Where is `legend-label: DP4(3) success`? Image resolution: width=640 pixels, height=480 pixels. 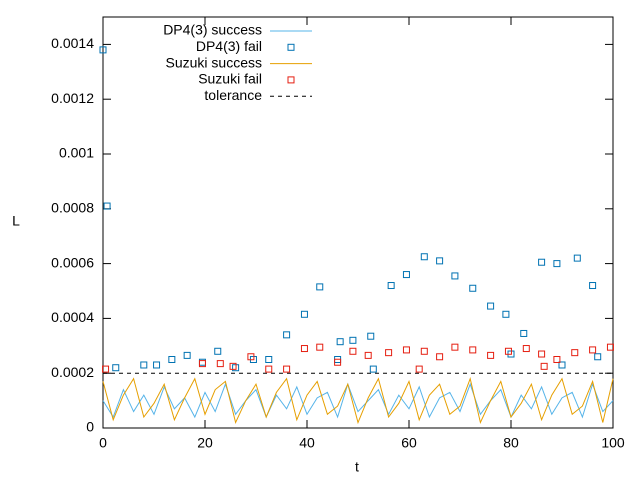 legend-label: DP4(3) success is located at coordinates (212, 30).